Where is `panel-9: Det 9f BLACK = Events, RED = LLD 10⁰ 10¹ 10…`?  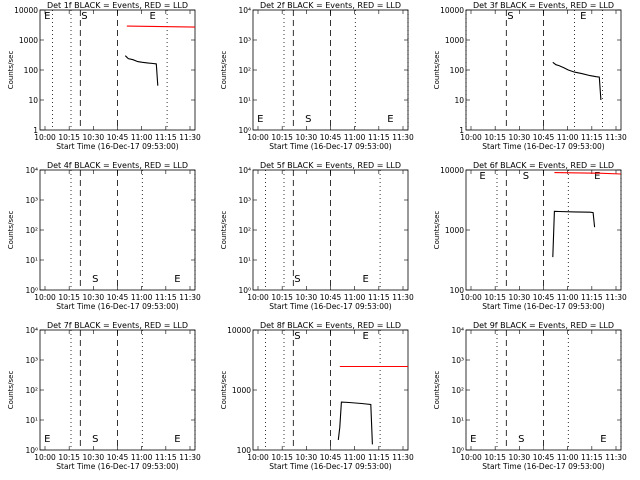 panel-9: Det 9f BLACK = Events, RED = LLD 10⁰ 10¹ 10… is located at coordinates (530, 396).